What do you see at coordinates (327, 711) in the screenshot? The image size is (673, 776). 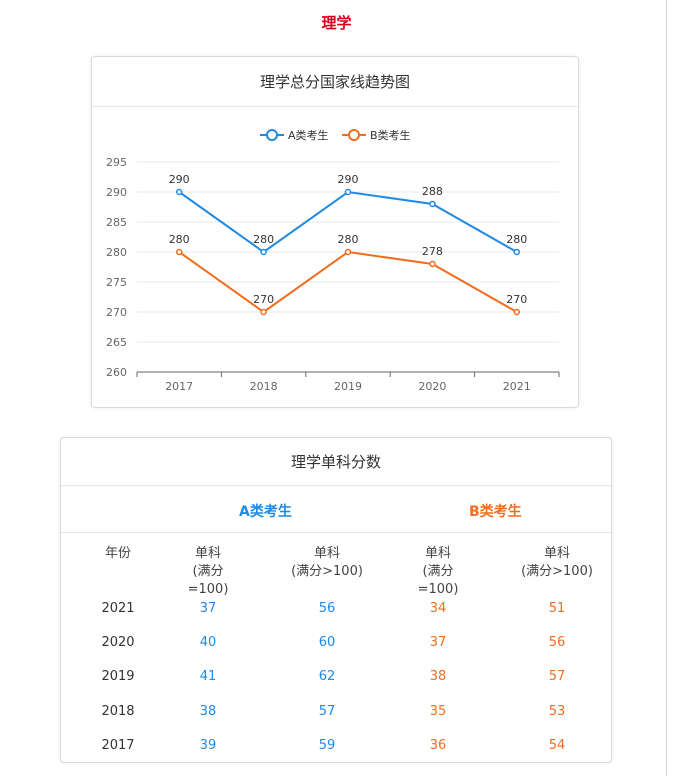 I see `table-cell-a-over-100: 57` at bounding box center [327, 711].